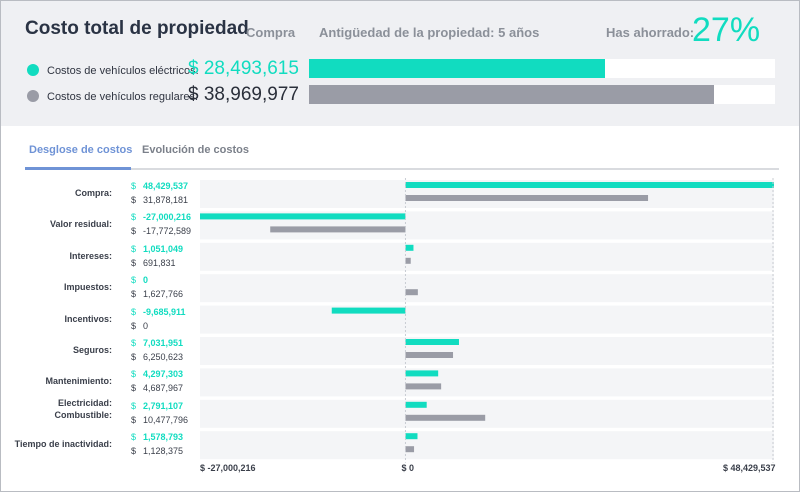 This screenshot has width=800, height=492. Describe the element at coordinates (228, 468) in the screenshot. I see `axis-tick-min: $ -27,000,216` at that location.